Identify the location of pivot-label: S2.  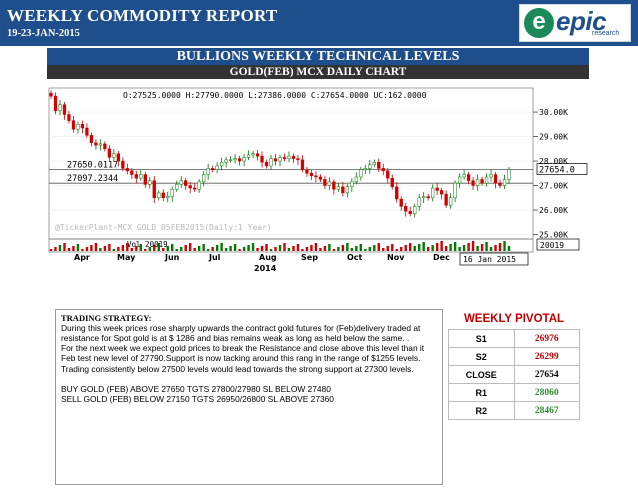
(481, 356).